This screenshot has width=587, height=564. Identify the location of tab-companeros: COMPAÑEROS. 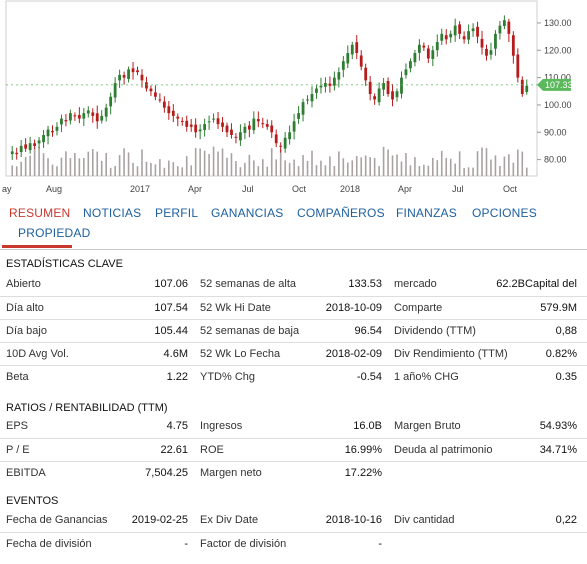
(341, 213).